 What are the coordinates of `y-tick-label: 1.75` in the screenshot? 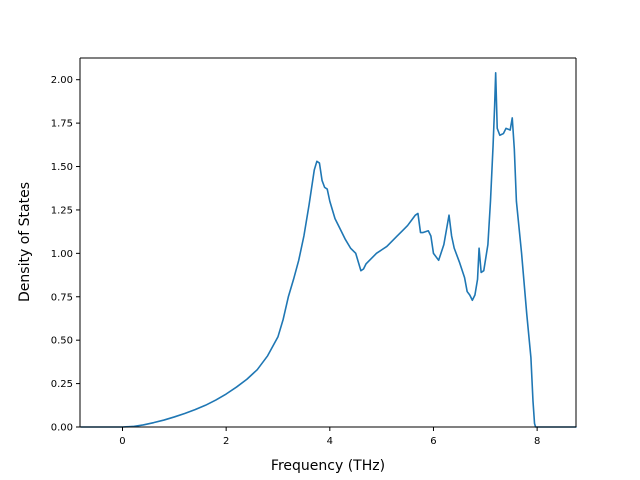 It's located at (62, 124).